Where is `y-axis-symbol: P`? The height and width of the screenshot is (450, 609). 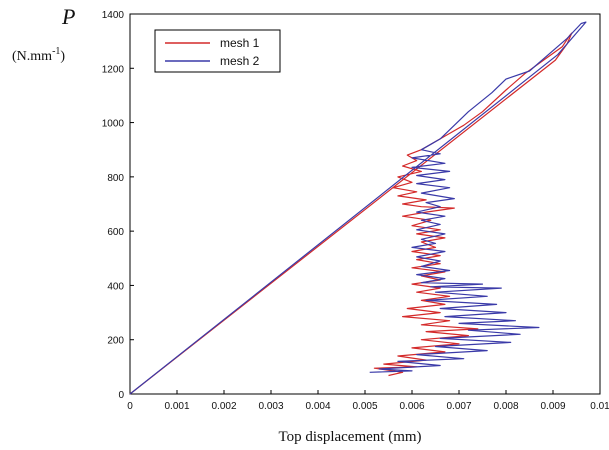 y-axis-symbol: P is located at coordinates (68, 16).